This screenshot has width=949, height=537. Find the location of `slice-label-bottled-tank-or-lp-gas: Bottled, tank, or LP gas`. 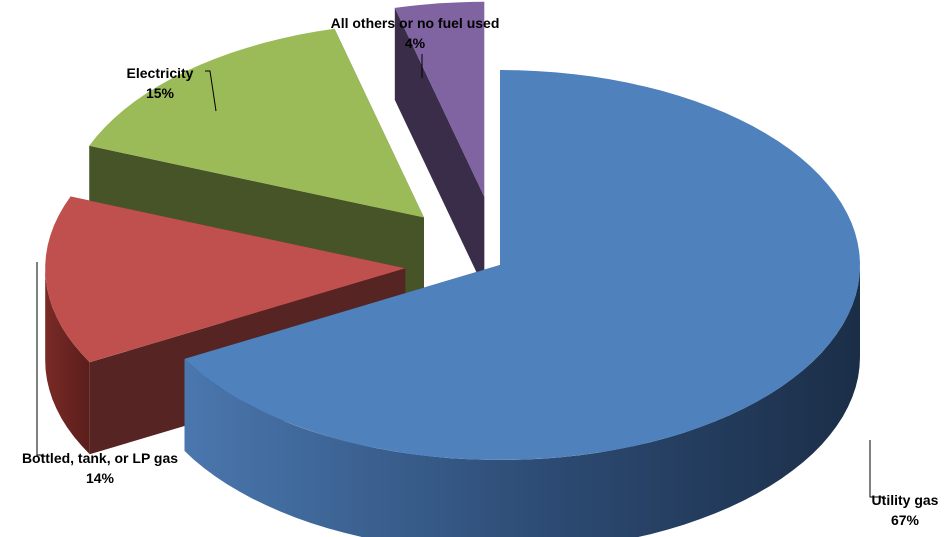

slice-label-bottled-tank-or-lp-gas: Bottled, tank, or LP gas is located at coordinates (100, 458).